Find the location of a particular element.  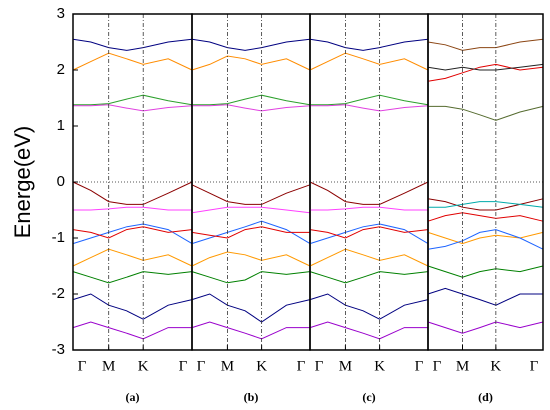

y-tick-label: -2 is located at coordinates (58, 293).